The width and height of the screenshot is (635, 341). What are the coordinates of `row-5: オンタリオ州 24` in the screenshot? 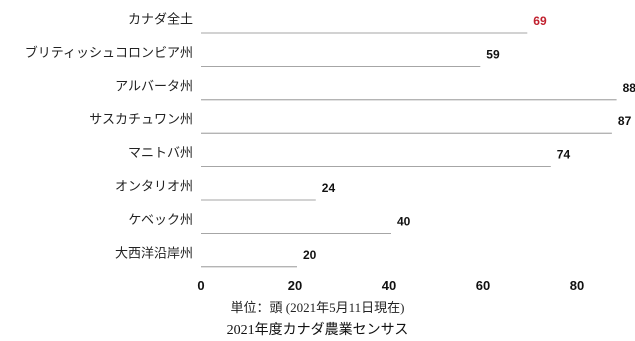 It's located at (225, 187).